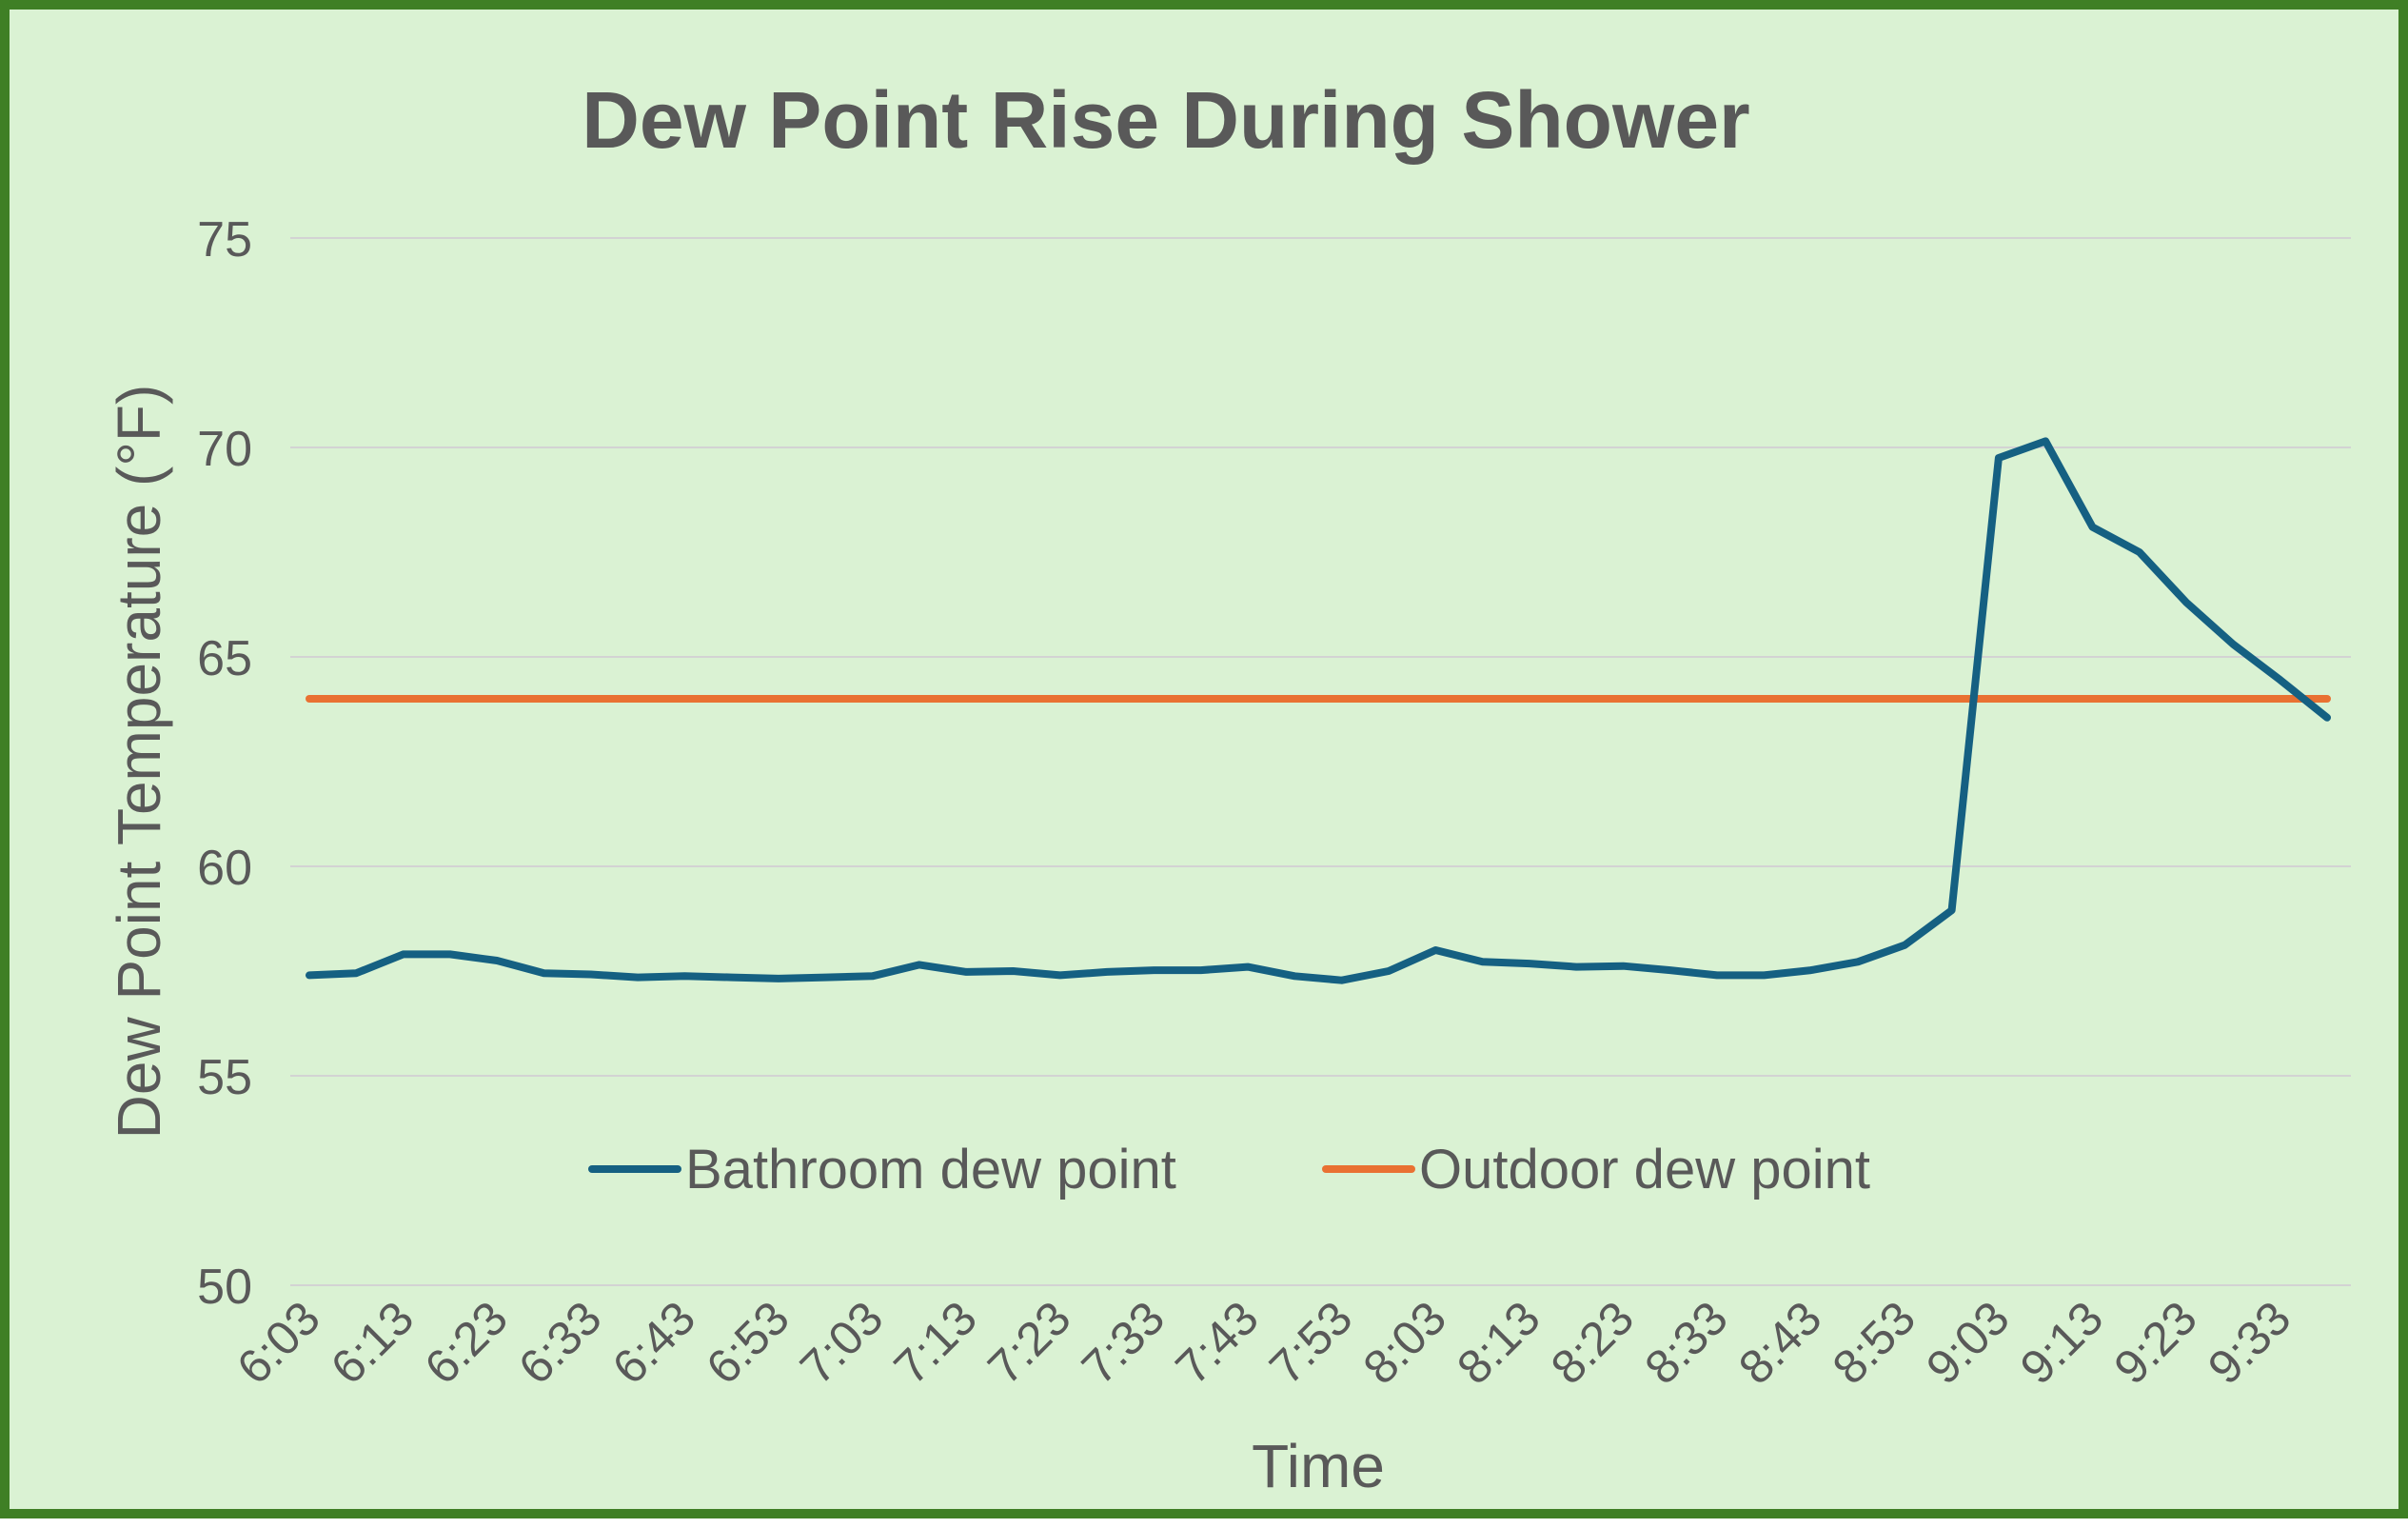 The width and height of the screenshot is (2408, 1528). I want to click on x-tick-label: 8:43, so click(1779, 1342).